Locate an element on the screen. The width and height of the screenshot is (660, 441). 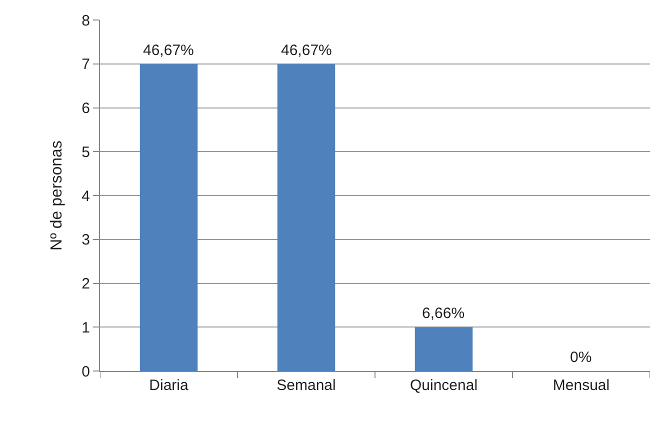
y-tick-label: 2 is located at coordinates (86, 284).